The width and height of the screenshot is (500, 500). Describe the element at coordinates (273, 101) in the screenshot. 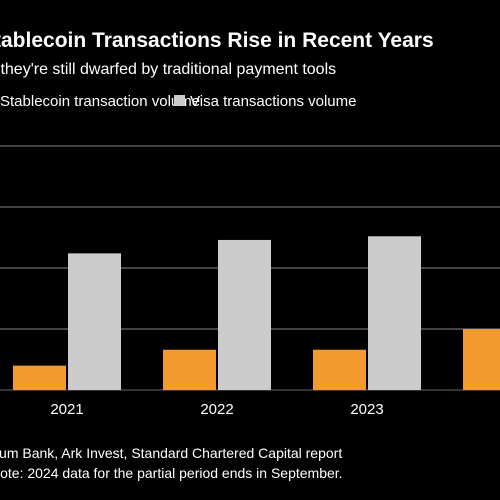

I see `legend-label-visa: Visa transactions volume` at that location.